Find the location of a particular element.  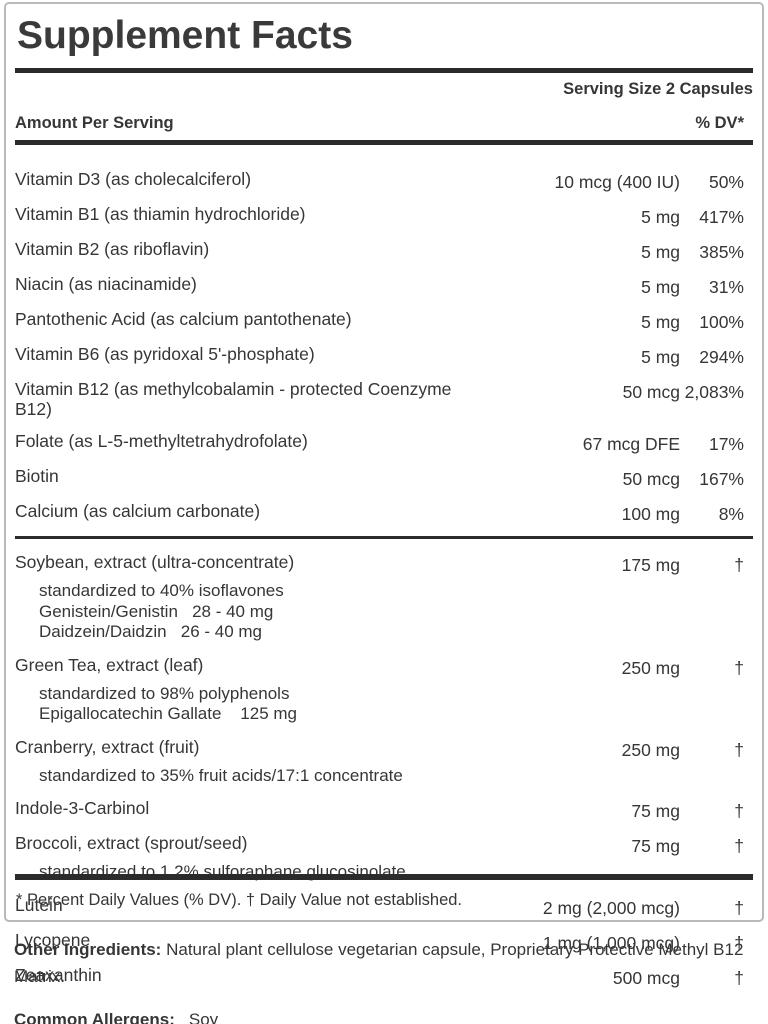

nutrient-dv: 8% is located at coordinates (731, 514).